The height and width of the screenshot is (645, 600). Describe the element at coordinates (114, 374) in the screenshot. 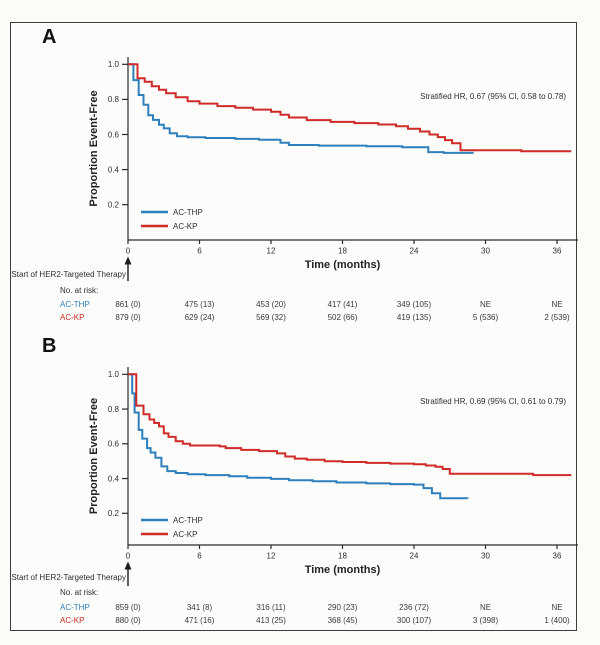

I see `y-tick-label-b: 1.0` at that location.